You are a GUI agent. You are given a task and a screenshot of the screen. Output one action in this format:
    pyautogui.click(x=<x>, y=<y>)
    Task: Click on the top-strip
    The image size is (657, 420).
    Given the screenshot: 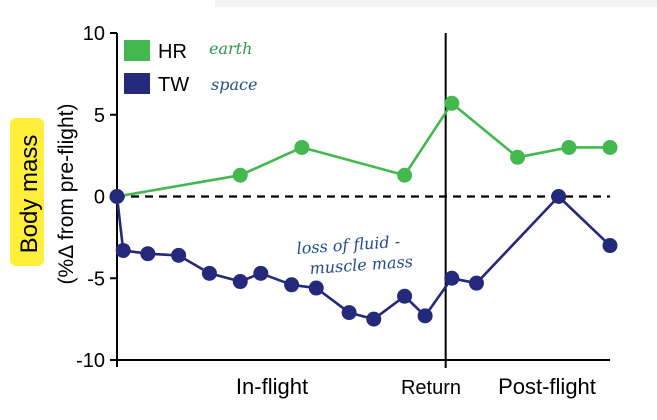 What is the action you would take?
    pyautogui.click(x=436, y=3)
    